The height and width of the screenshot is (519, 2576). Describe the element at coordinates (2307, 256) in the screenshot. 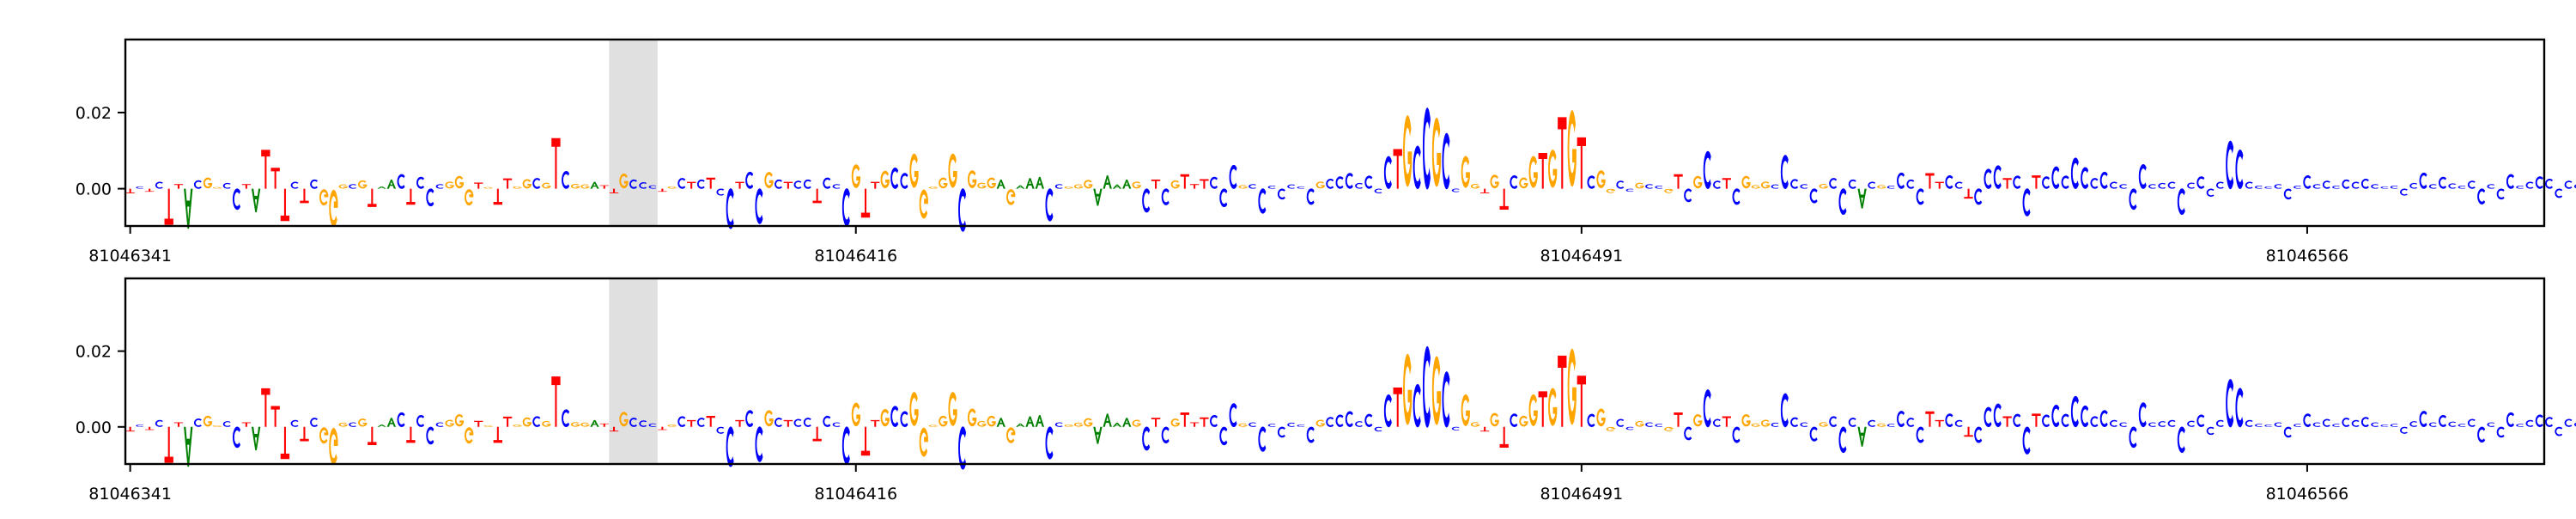

I see `x-tick-label: 81046566` at that location.